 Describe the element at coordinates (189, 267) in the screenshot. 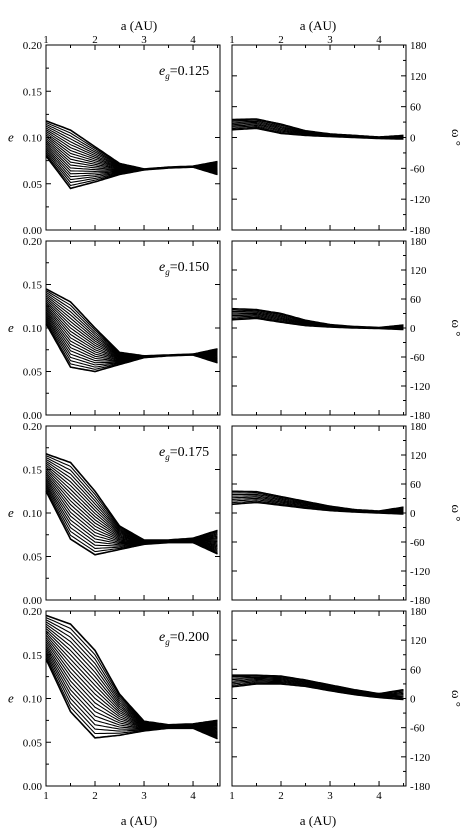

I see `annotation-value: =0.150` at that location.